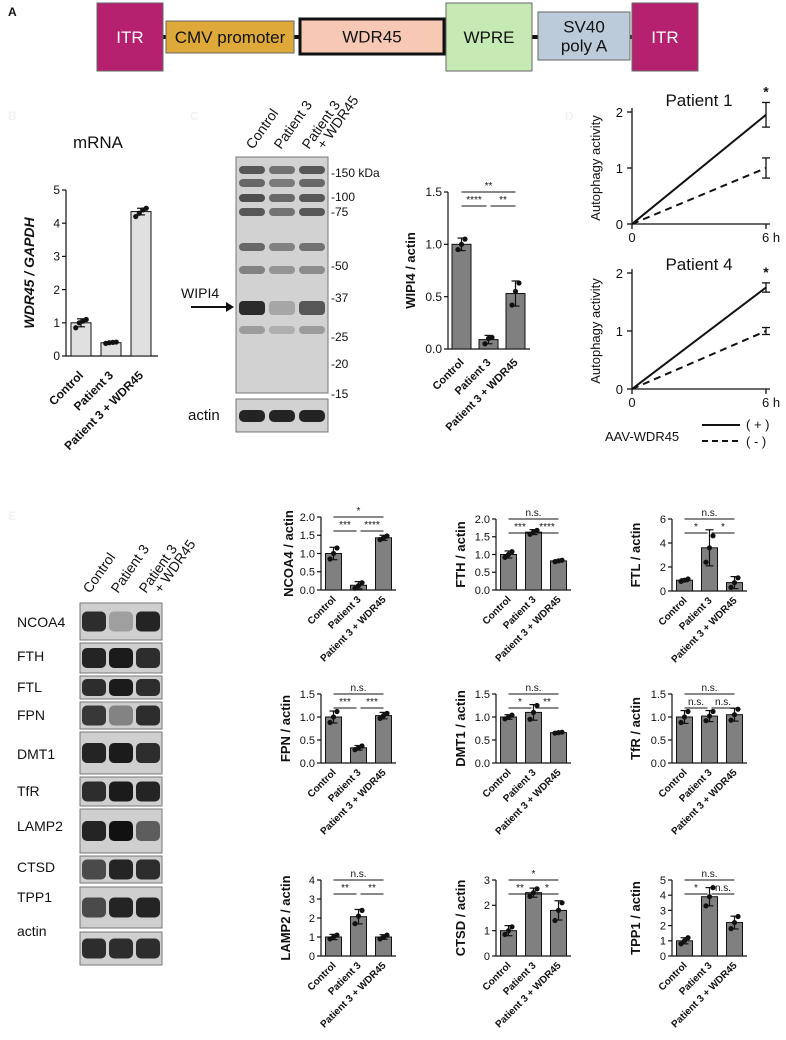 This screenshot has width=786, height=1040. I want to click on lamp2-tick-label: 4, so click(312, 881).